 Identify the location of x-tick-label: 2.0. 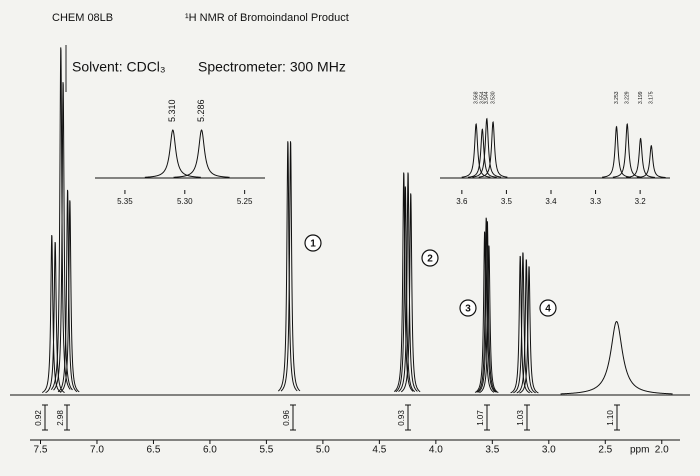
(662, 450).